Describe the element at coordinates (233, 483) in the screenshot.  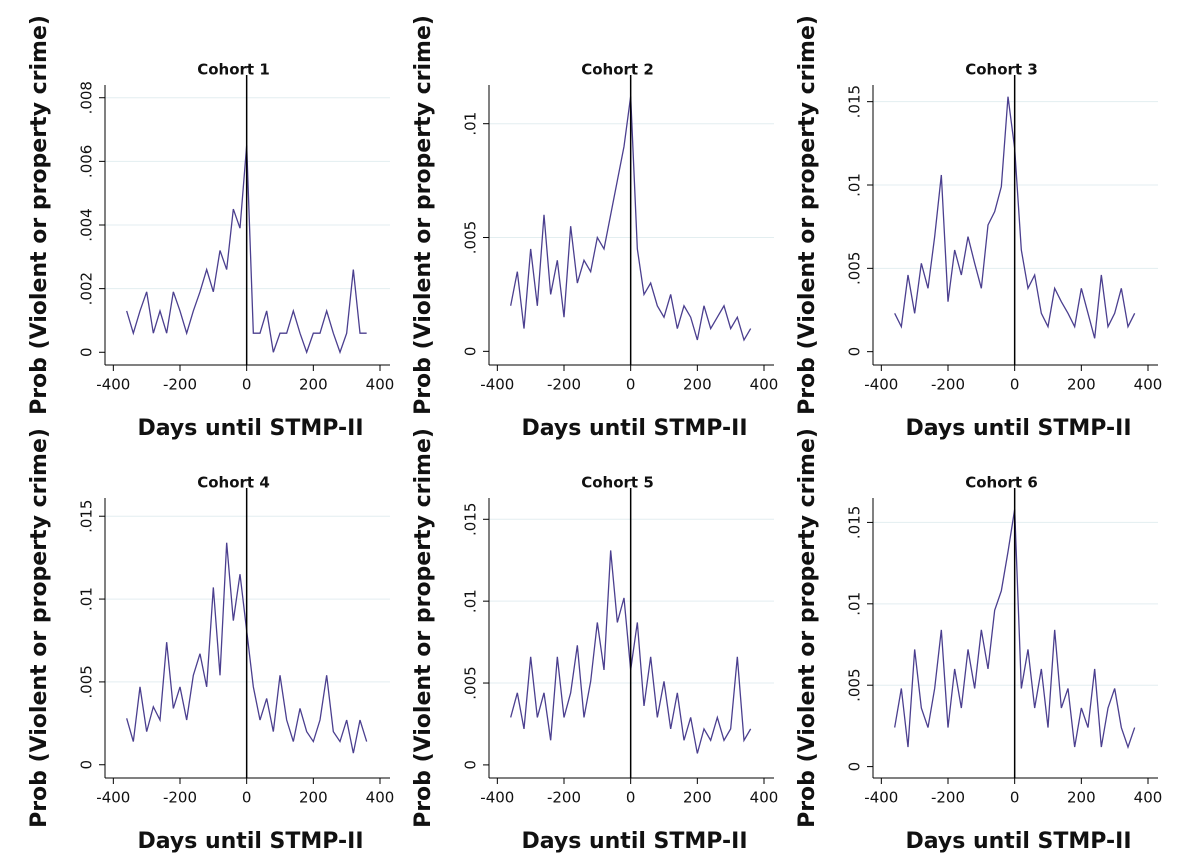
I see `panel-title: Cohort 4` at that location.